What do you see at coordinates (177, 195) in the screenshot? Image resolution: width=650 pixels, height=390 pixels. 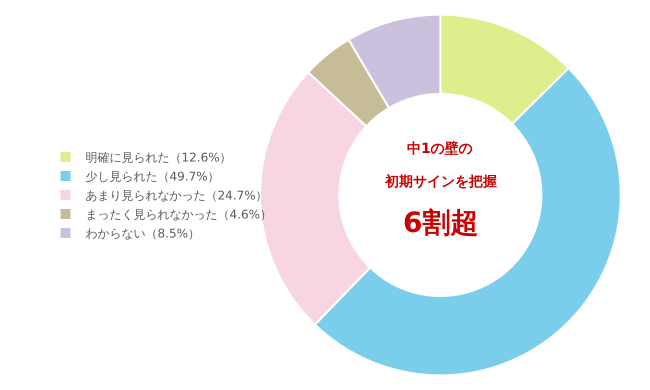 I see `legend-label: あまり見られなかった（24.7%）` at bounding box center [177, 195].